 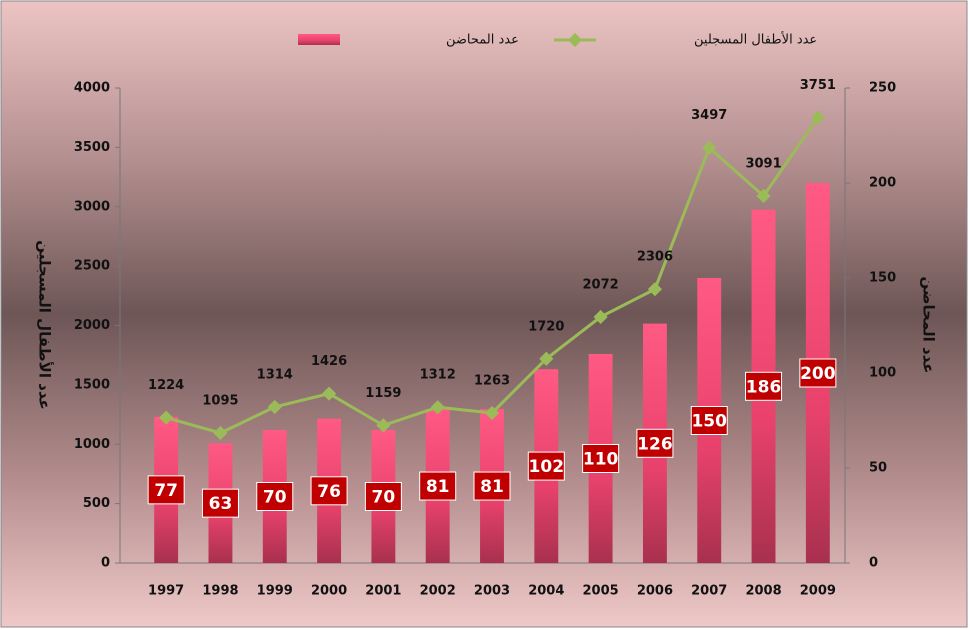 I want to click on x-tick-label: 1999, so click(x=275, y=591).